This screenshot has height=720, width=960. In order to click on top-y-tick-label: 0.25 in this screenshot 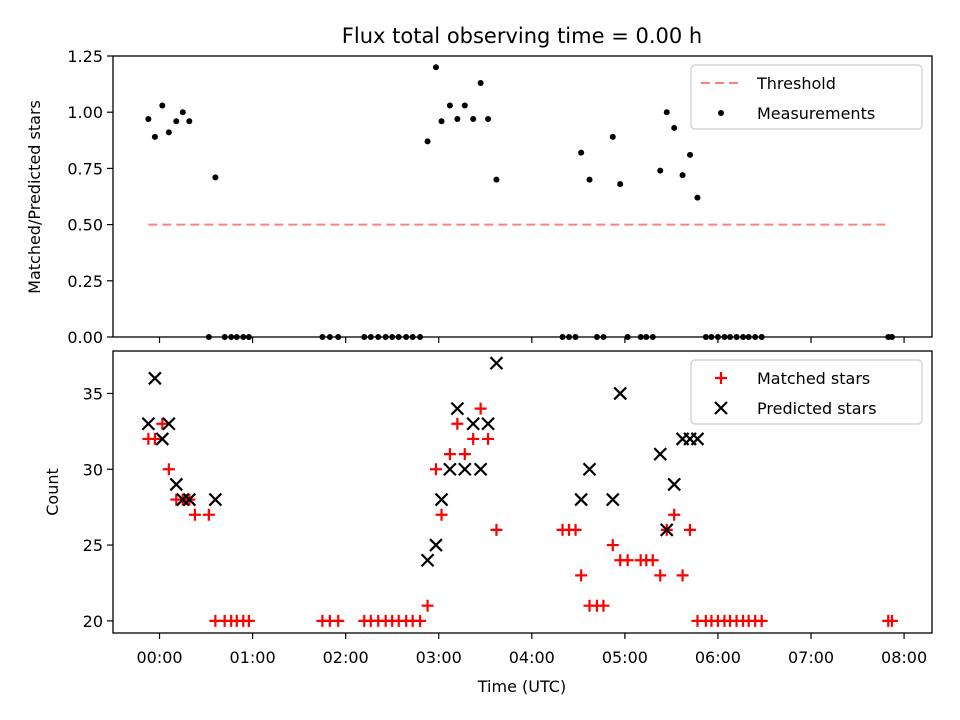, I will do `click(85, 281)`.